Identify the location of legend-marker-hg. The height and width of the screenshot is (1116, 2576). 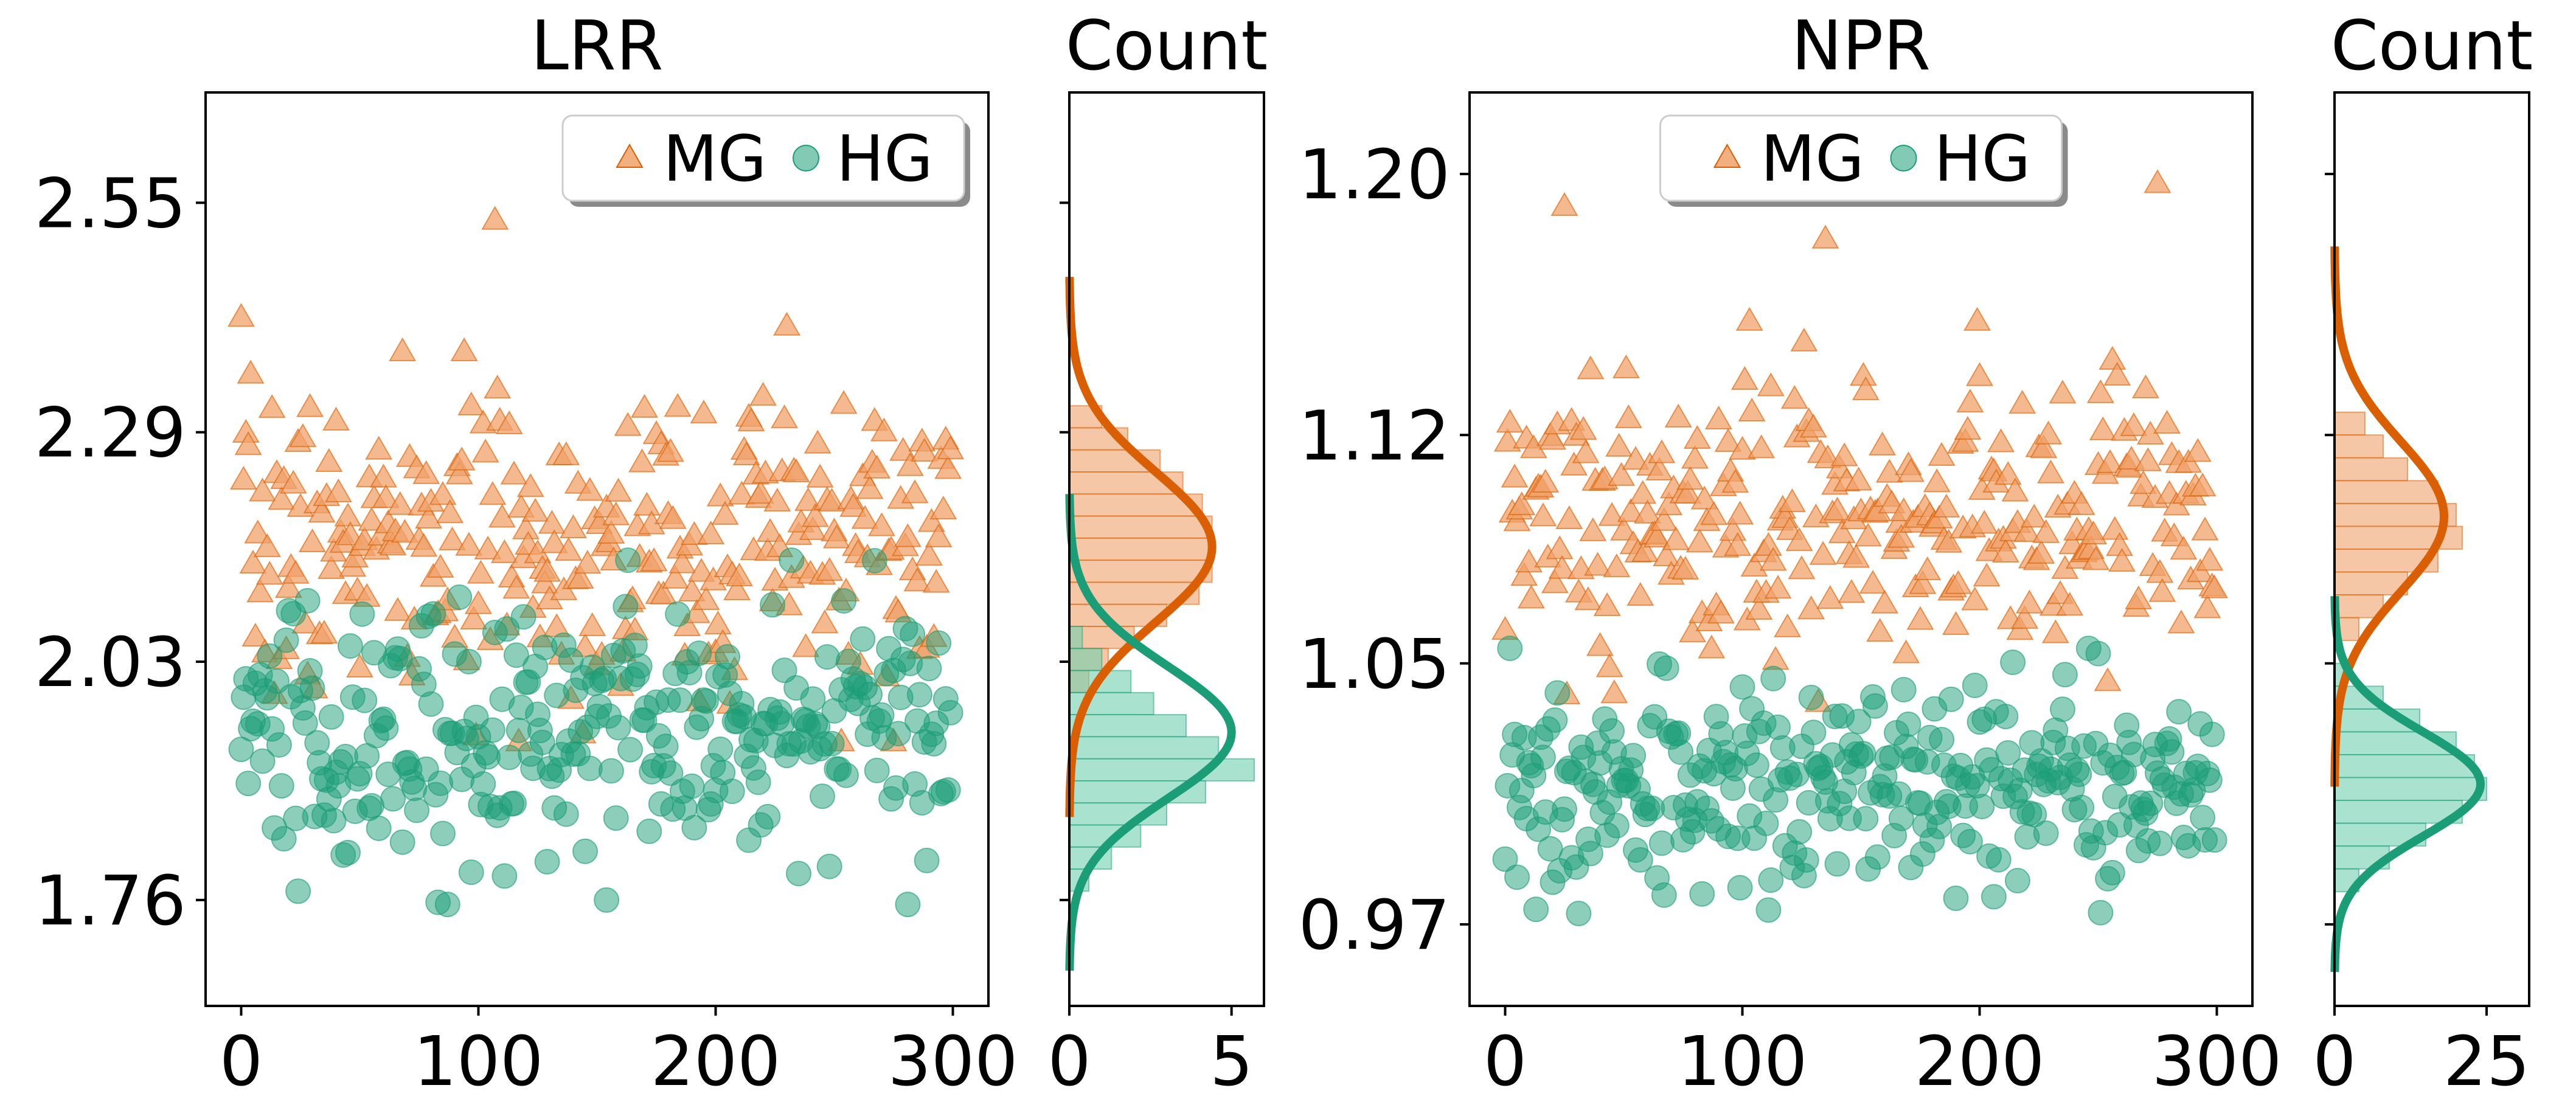
(806, 158).